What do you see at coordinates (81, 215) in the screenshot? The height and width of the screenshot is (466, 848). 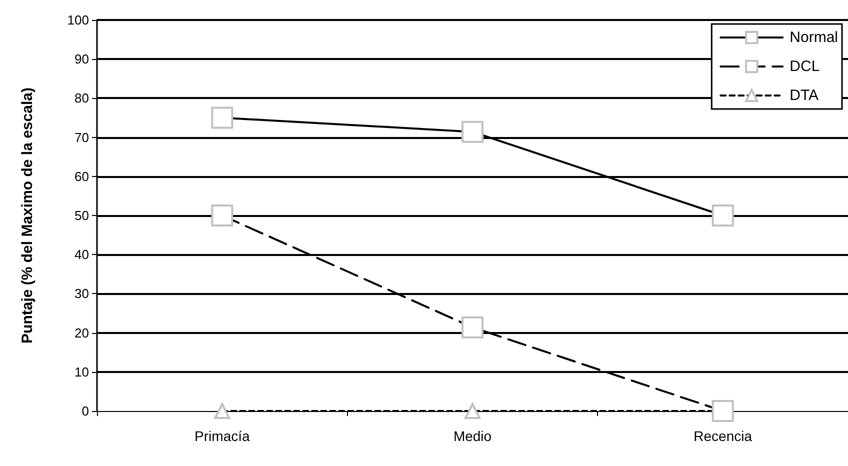 I see `y-tick-label: 50` at bounding box center [81, 215].